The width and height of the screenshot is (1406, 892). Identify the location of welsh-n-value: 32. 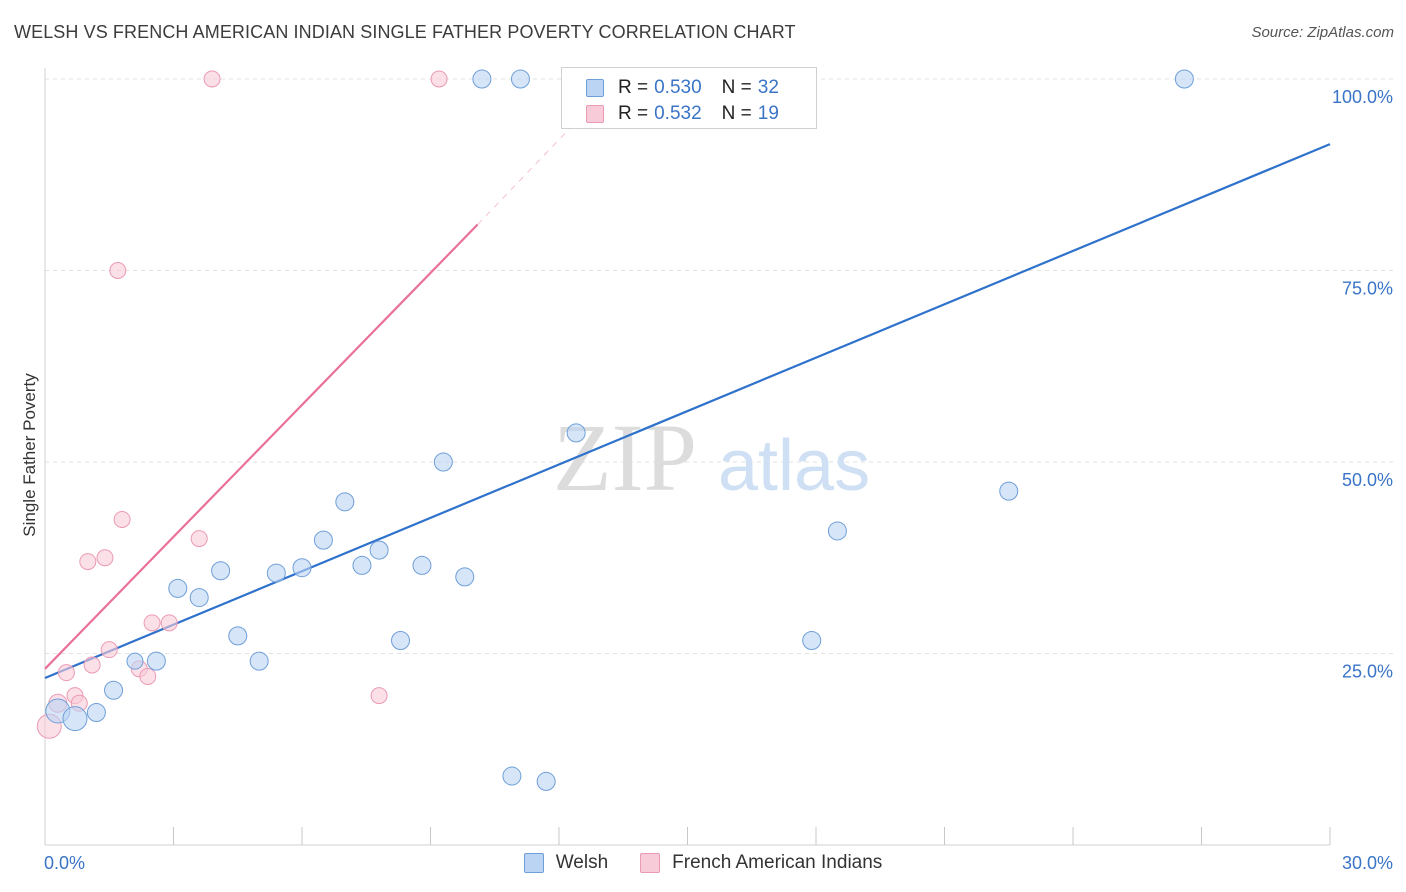
(768, 87).